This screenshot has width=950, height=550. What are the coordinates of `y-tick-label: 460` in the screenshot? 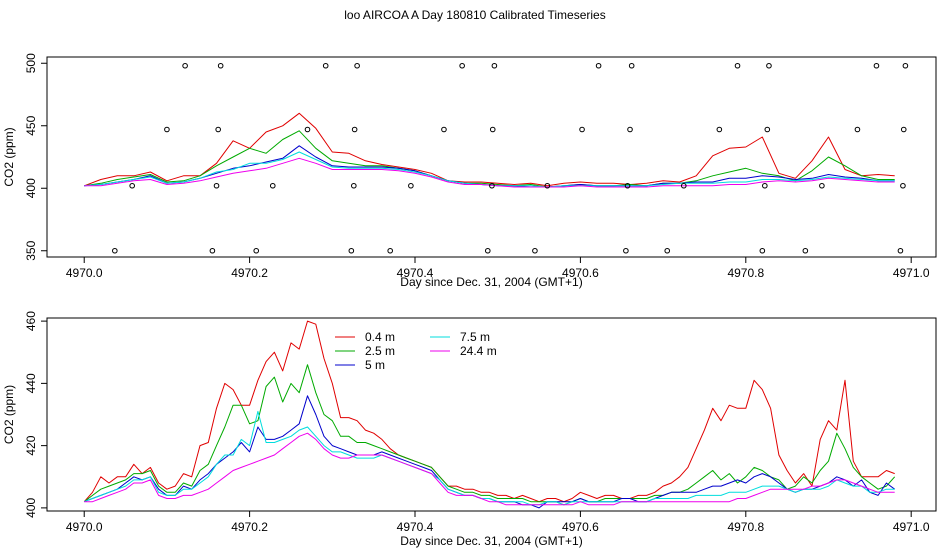 It's located at (31, 321).